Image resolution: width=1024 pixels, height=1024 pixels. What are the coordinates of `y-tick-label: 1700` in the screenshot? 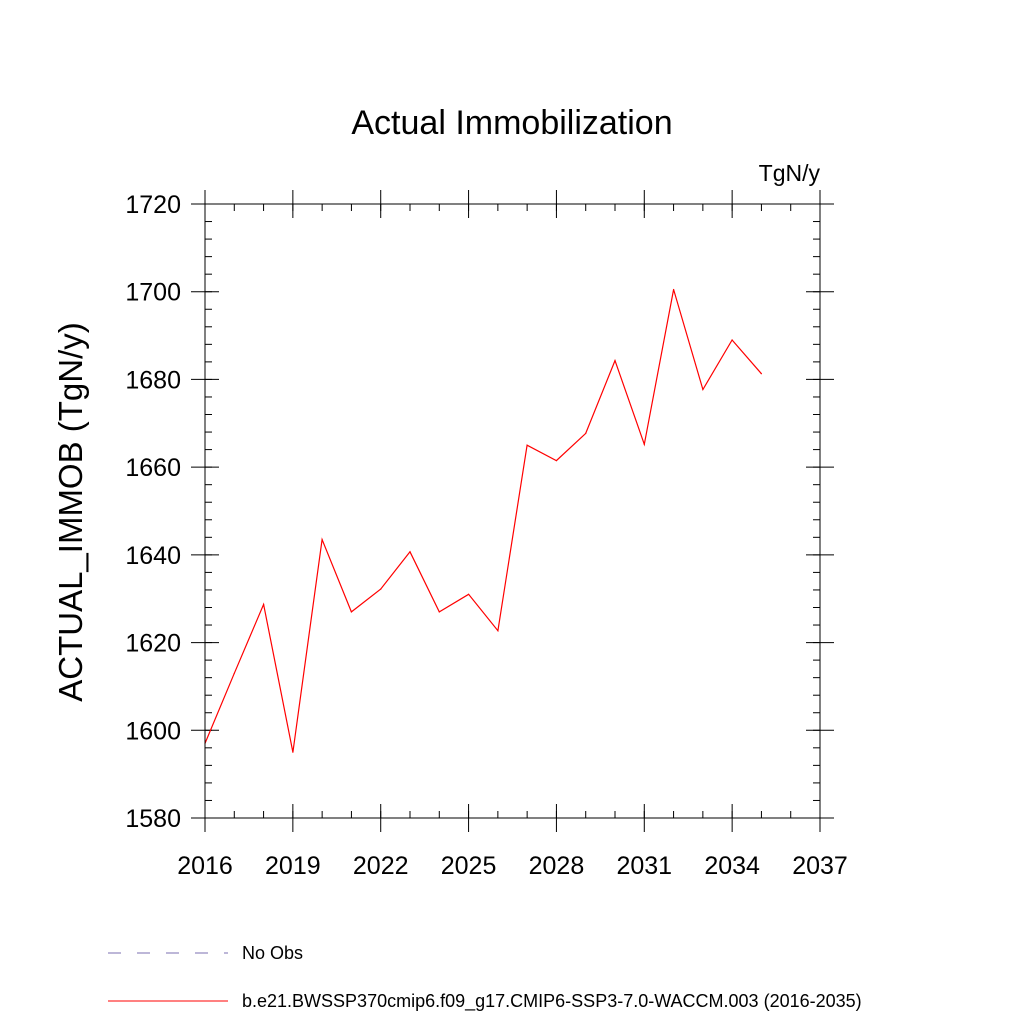 It's located at (153, 293).